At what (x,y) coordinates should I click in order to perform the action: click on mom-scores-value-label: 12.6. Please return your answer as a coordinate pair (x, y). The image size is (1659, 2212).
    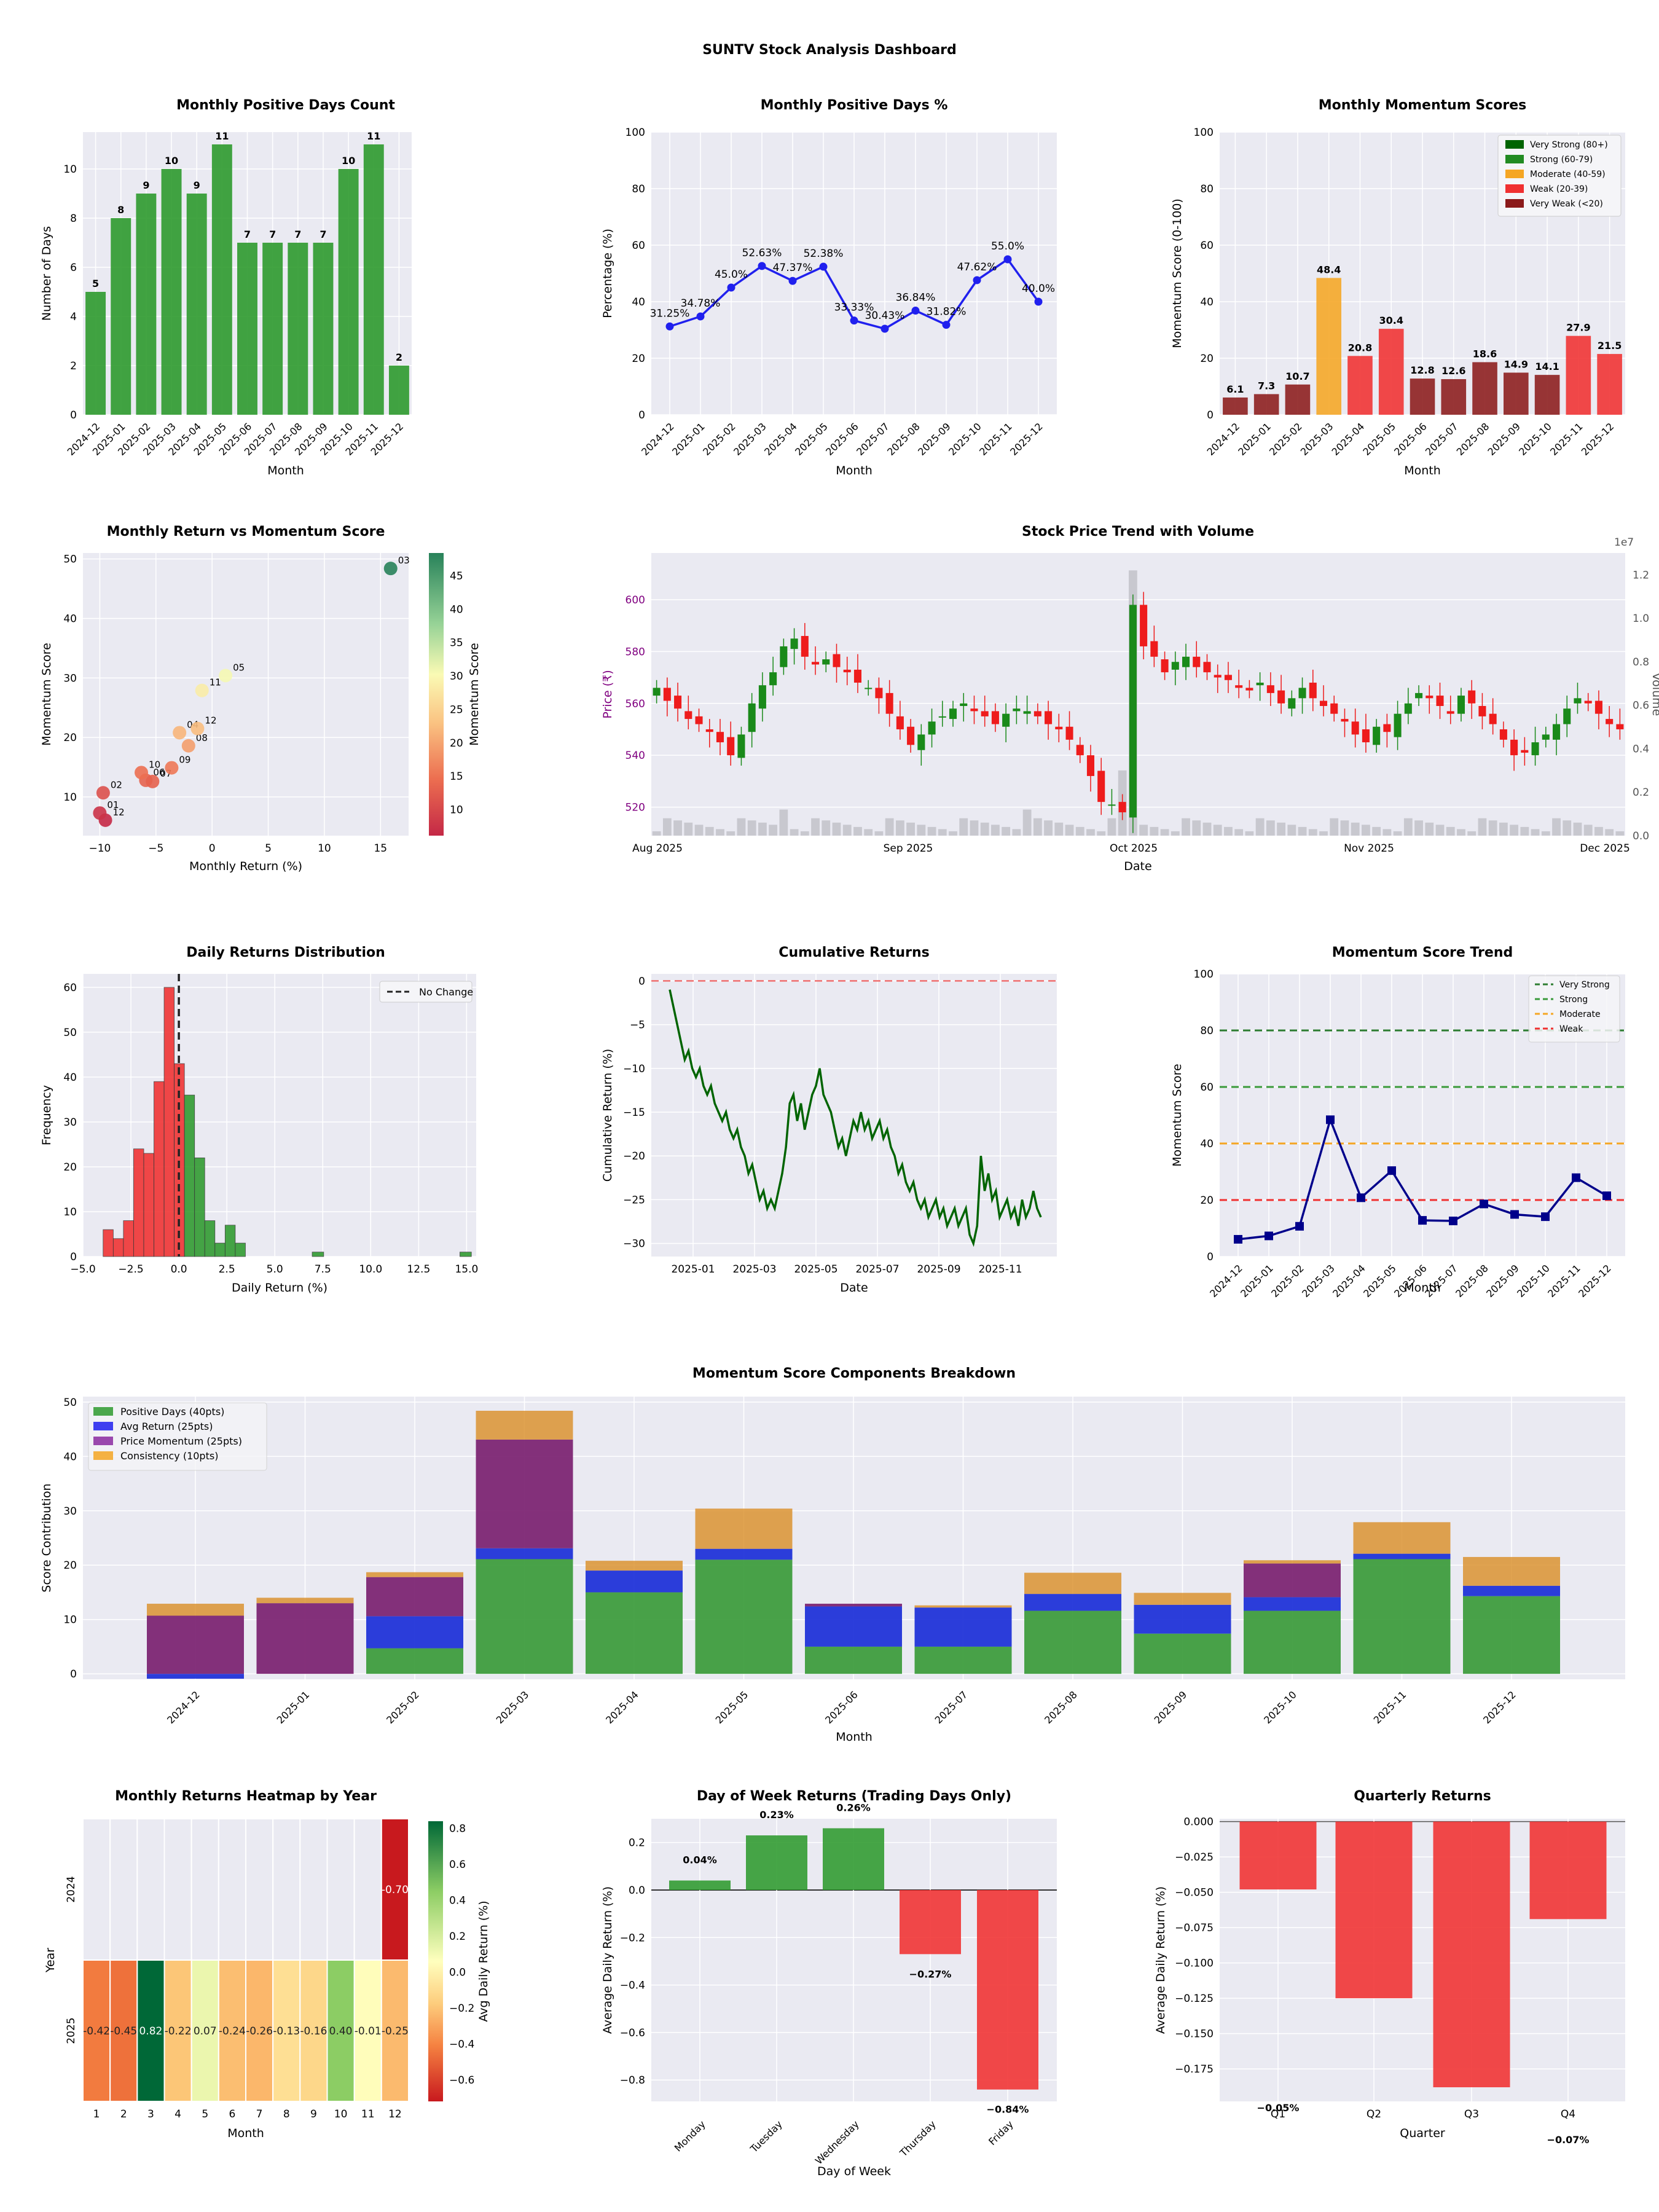
    Looking at the image, I should click on (1453, 371).